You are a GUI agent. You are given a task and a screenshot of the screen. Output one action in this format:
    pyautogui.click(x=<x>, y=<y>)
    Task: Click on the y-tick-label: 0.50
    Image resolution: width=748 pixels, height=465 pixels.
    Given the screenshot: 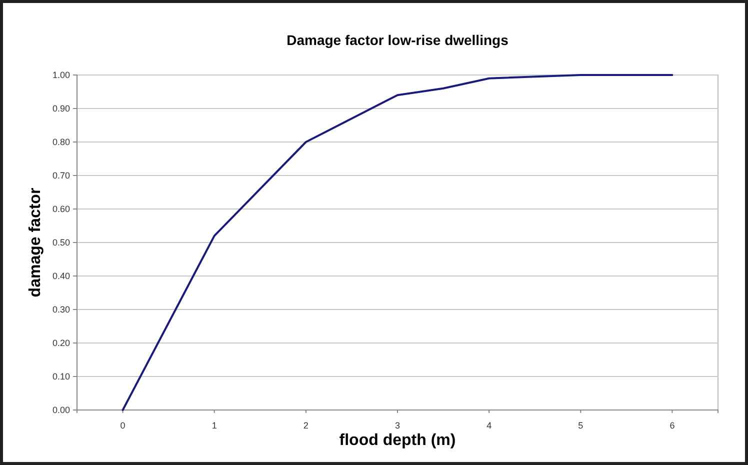 What is the action you would take?
    pyautogui.click(x=61, y=242)
    